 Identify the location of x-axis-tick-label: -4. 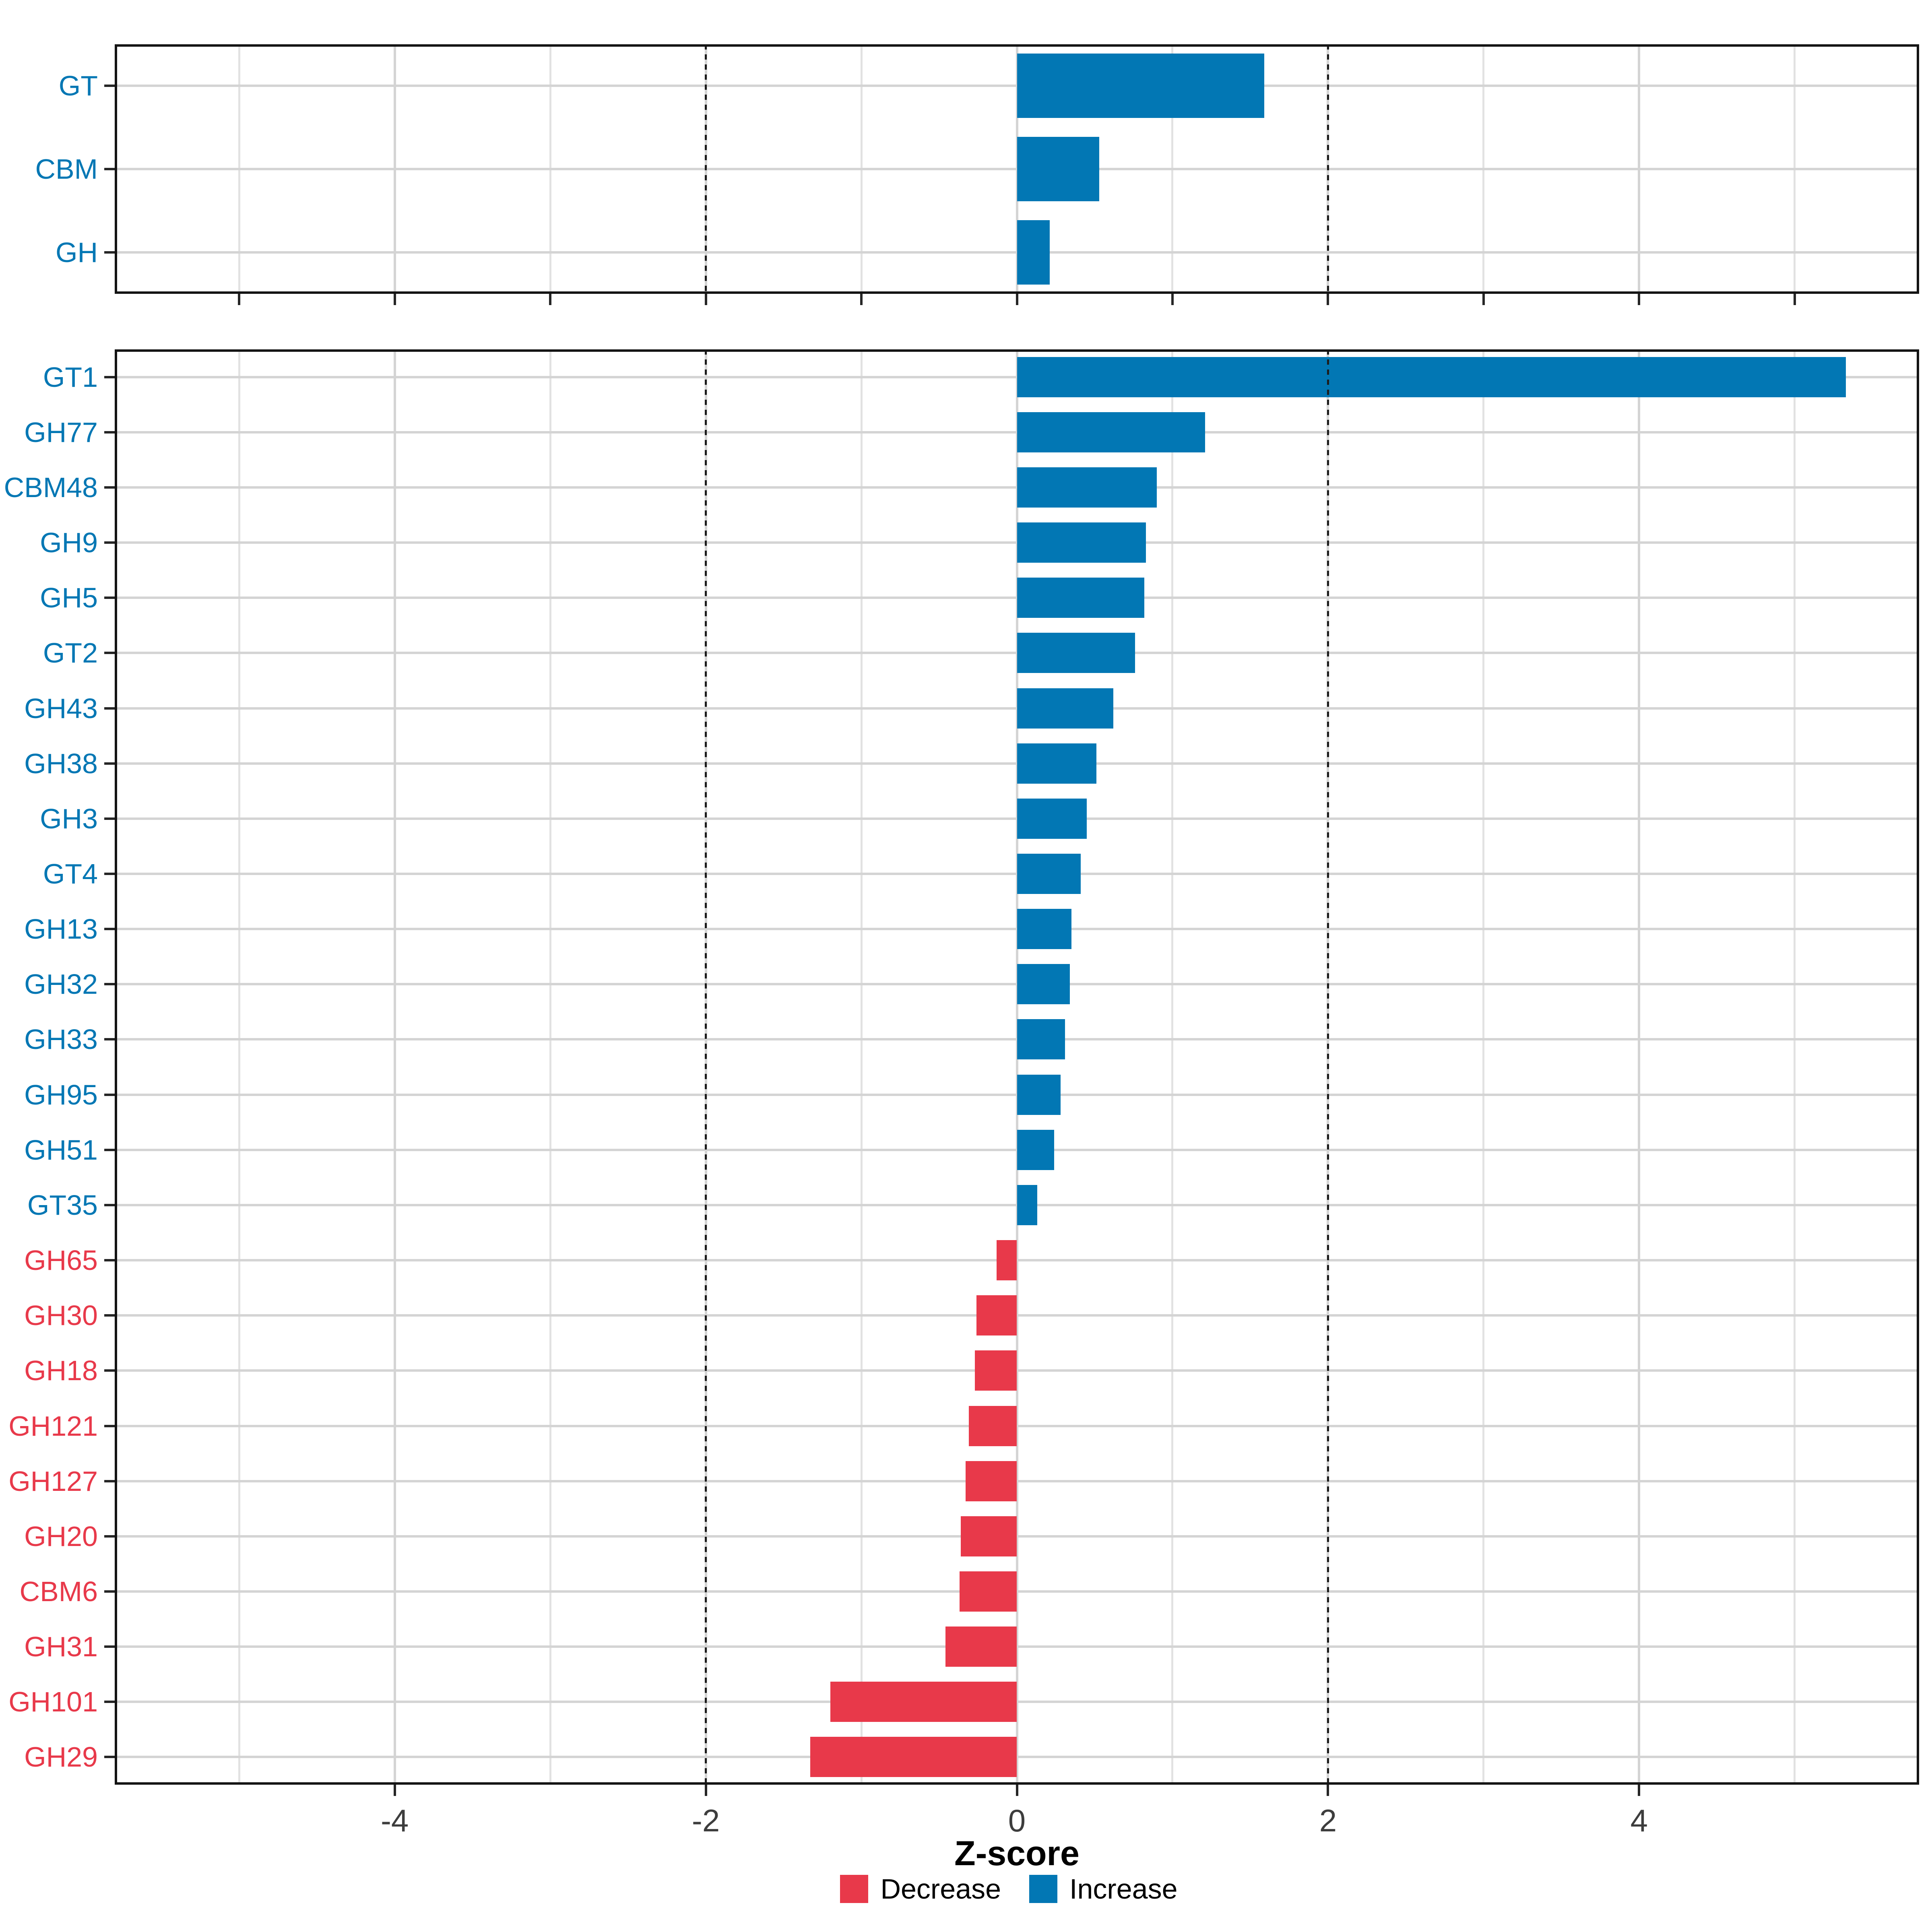
(394, 1820).